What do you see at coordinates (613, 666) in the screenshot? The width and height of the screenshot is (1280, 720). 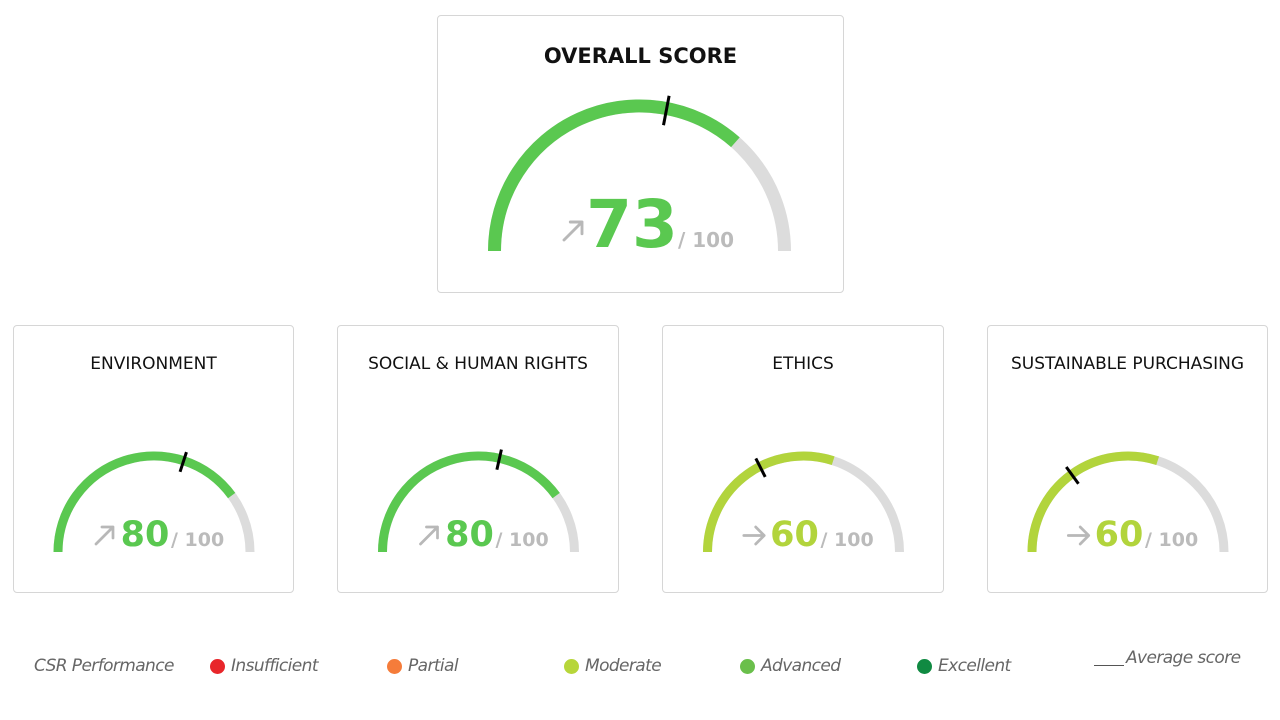 I see `legend-item-moderate: Moderate` at bounding box center [613, 666].